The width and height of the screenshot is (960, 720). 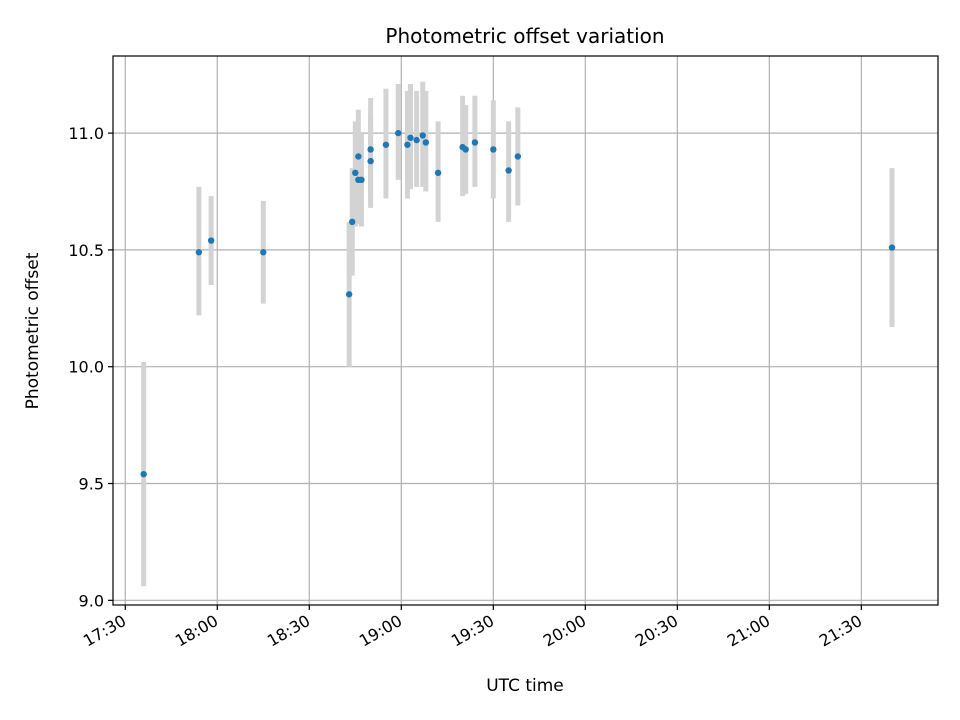 What do you see at coordinates (525, 686) in the screenshot?
I see `x-axis-label: UTC time` at bounding box center [525, 686].